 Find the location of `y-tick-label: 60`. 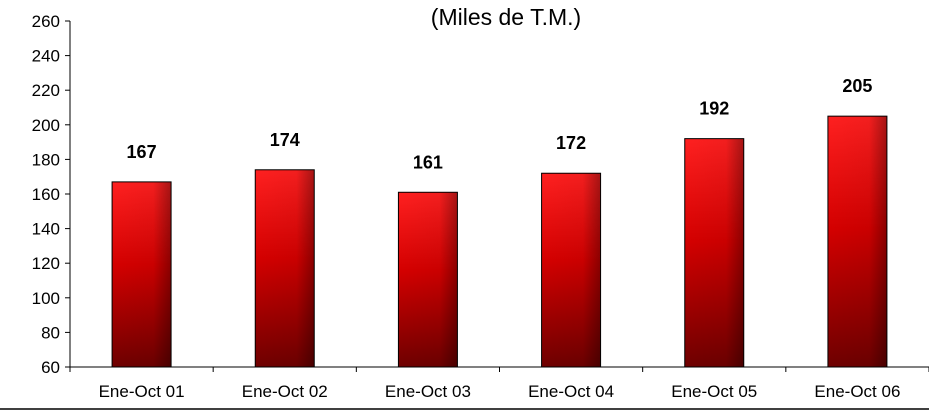

y-tick-label: 60 is located at coordinates (50, 367).